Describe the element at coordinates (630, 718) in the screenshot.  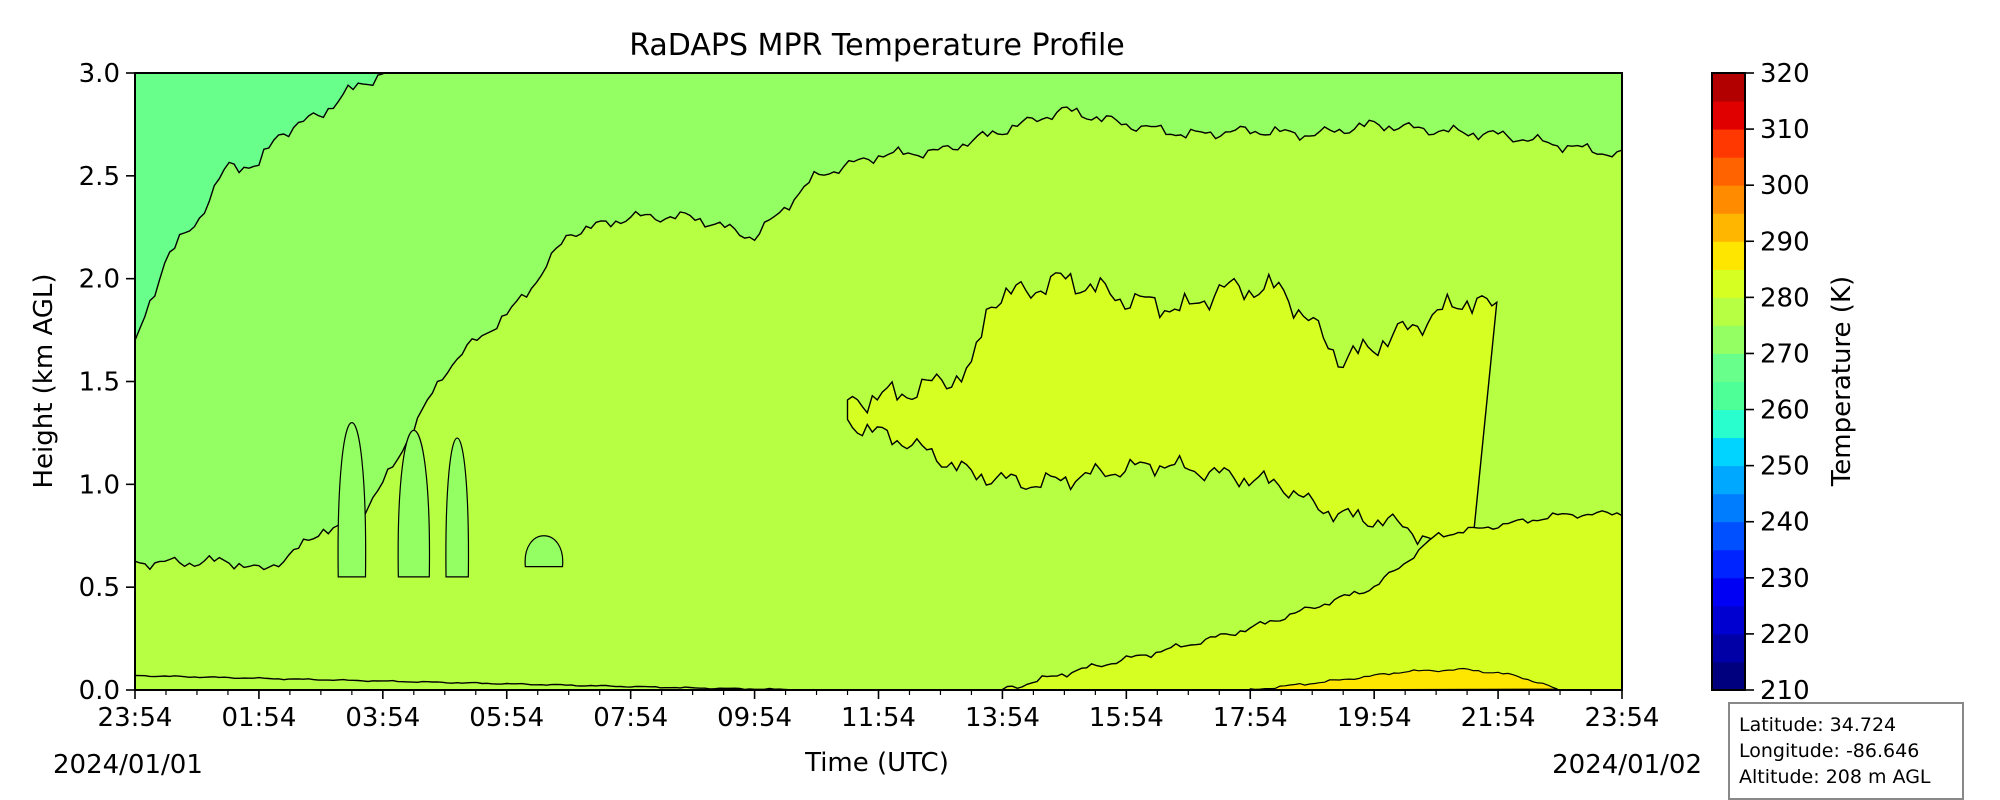
I see `x-tick-label: 07:54` at that location.